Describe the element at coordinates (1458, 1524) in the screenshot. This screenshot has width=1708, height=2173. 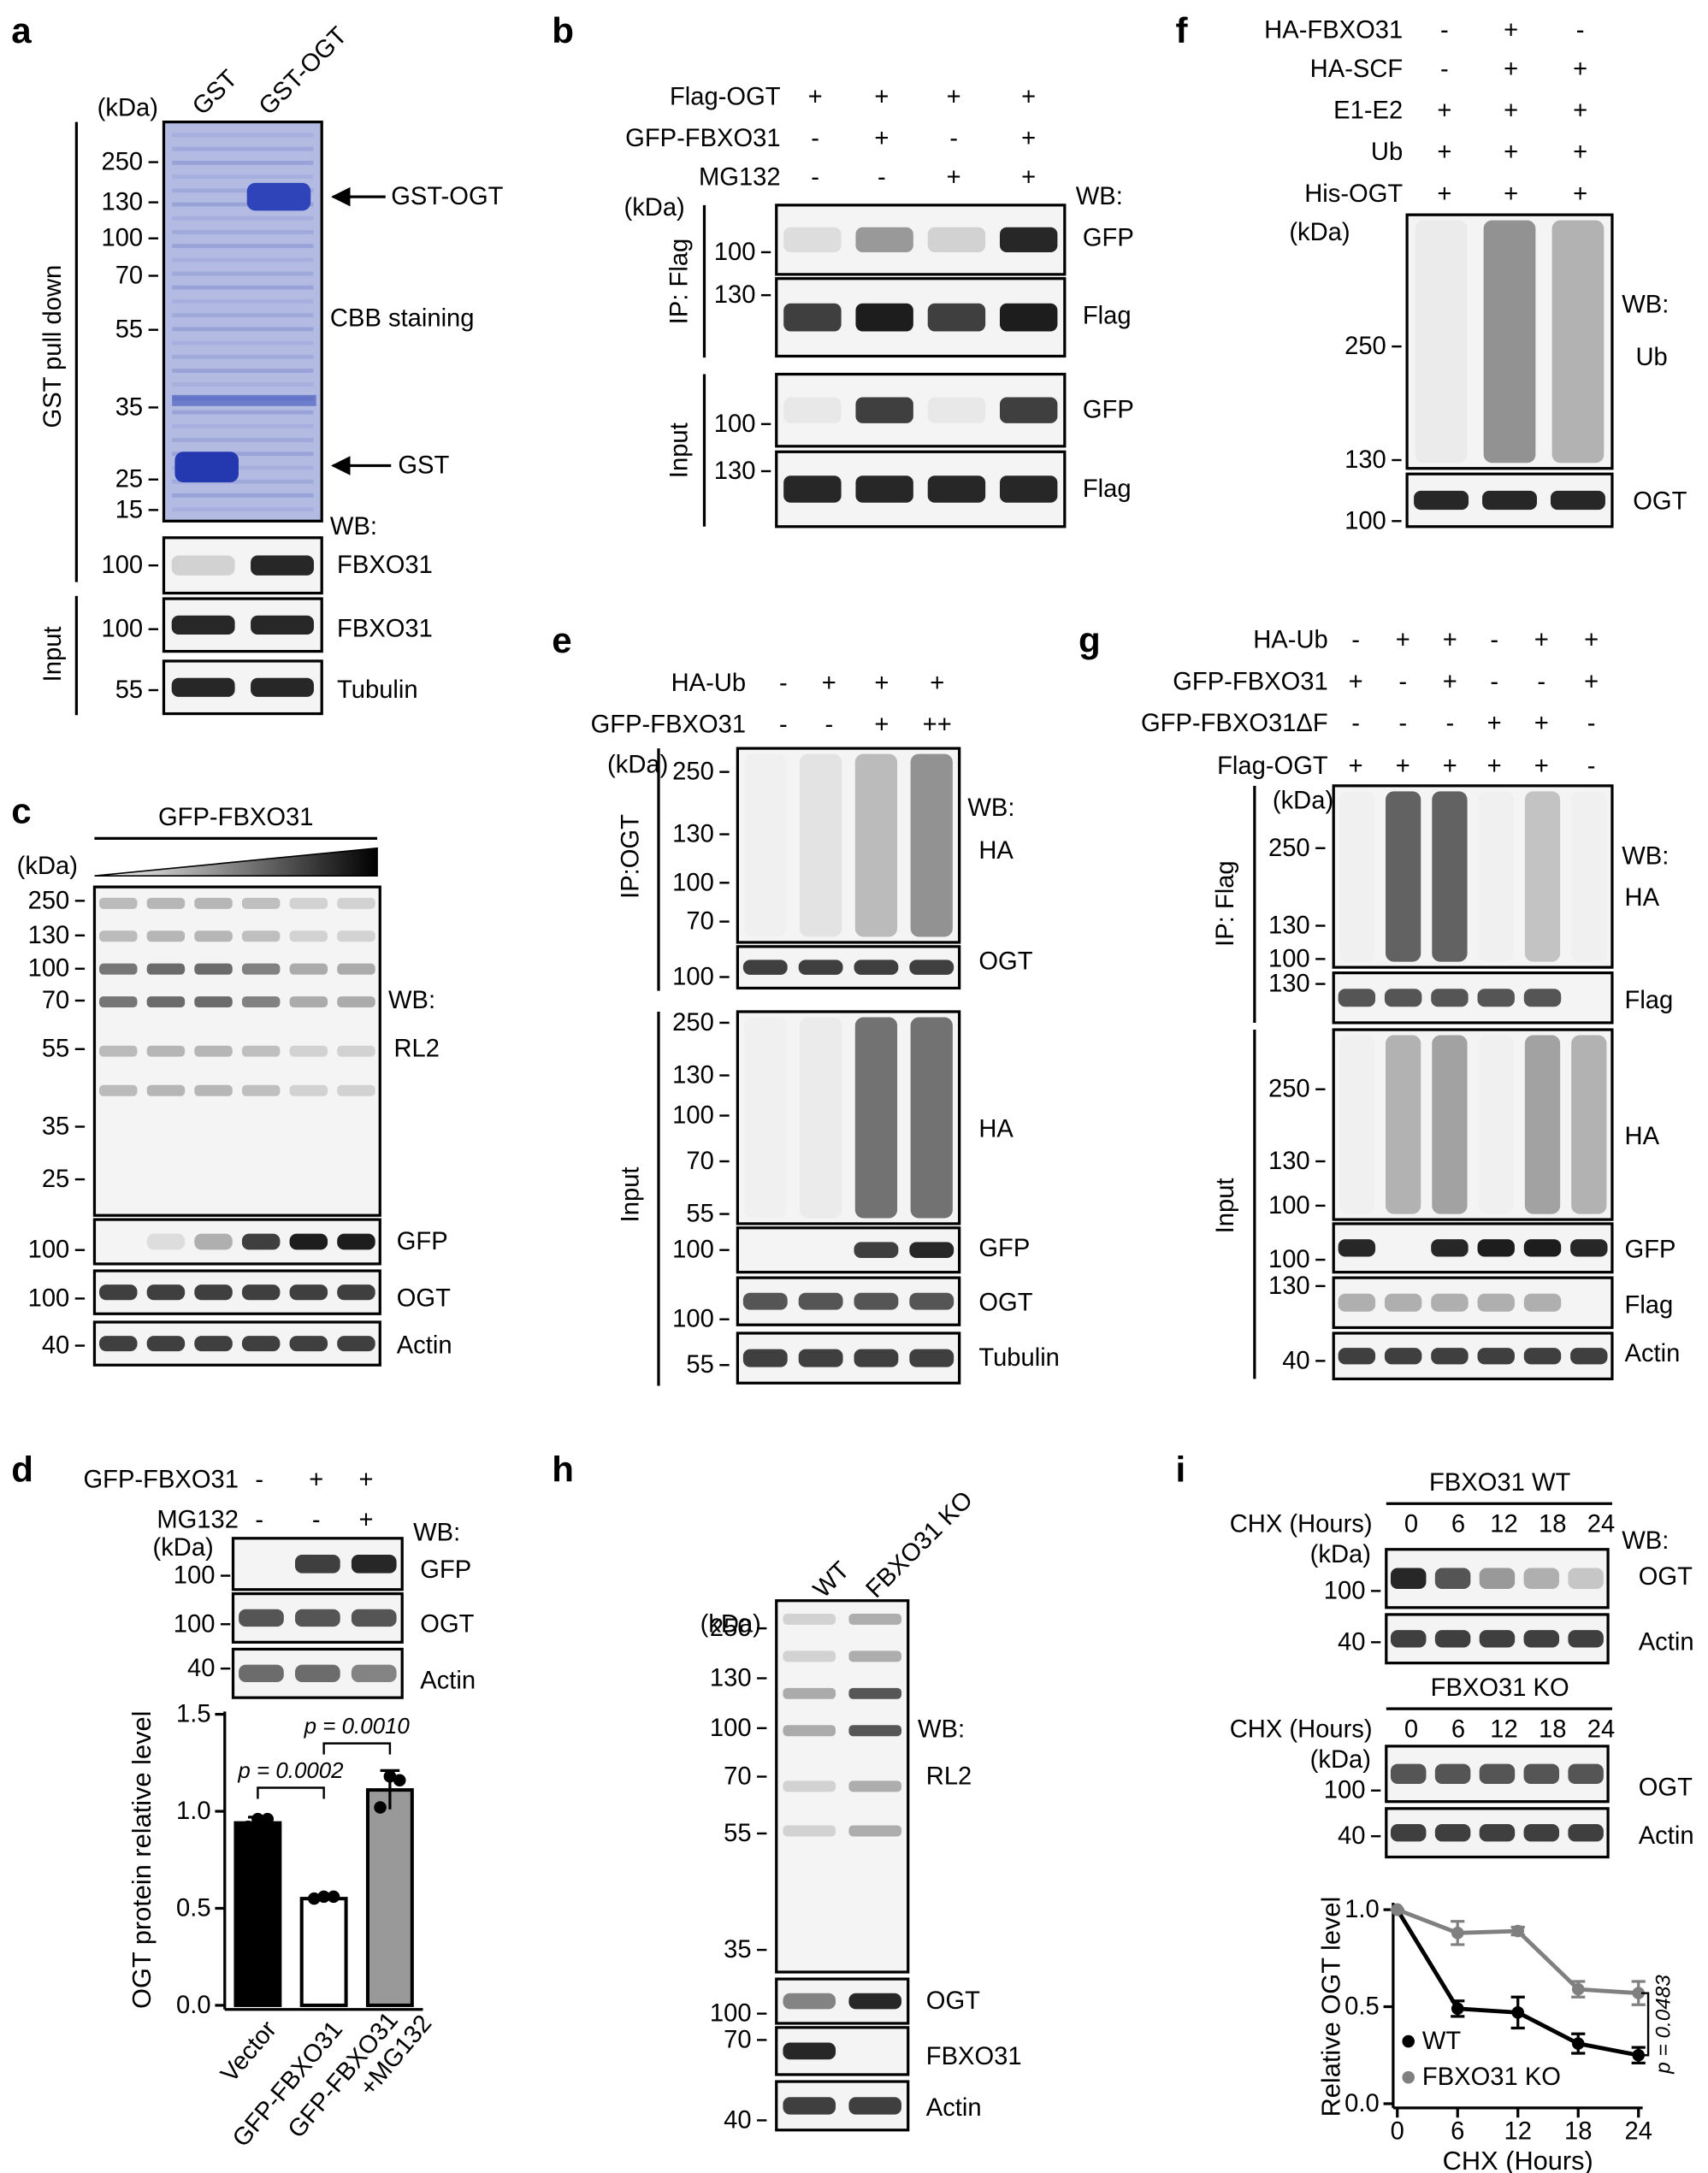
I see `time-value: 6` at that location.